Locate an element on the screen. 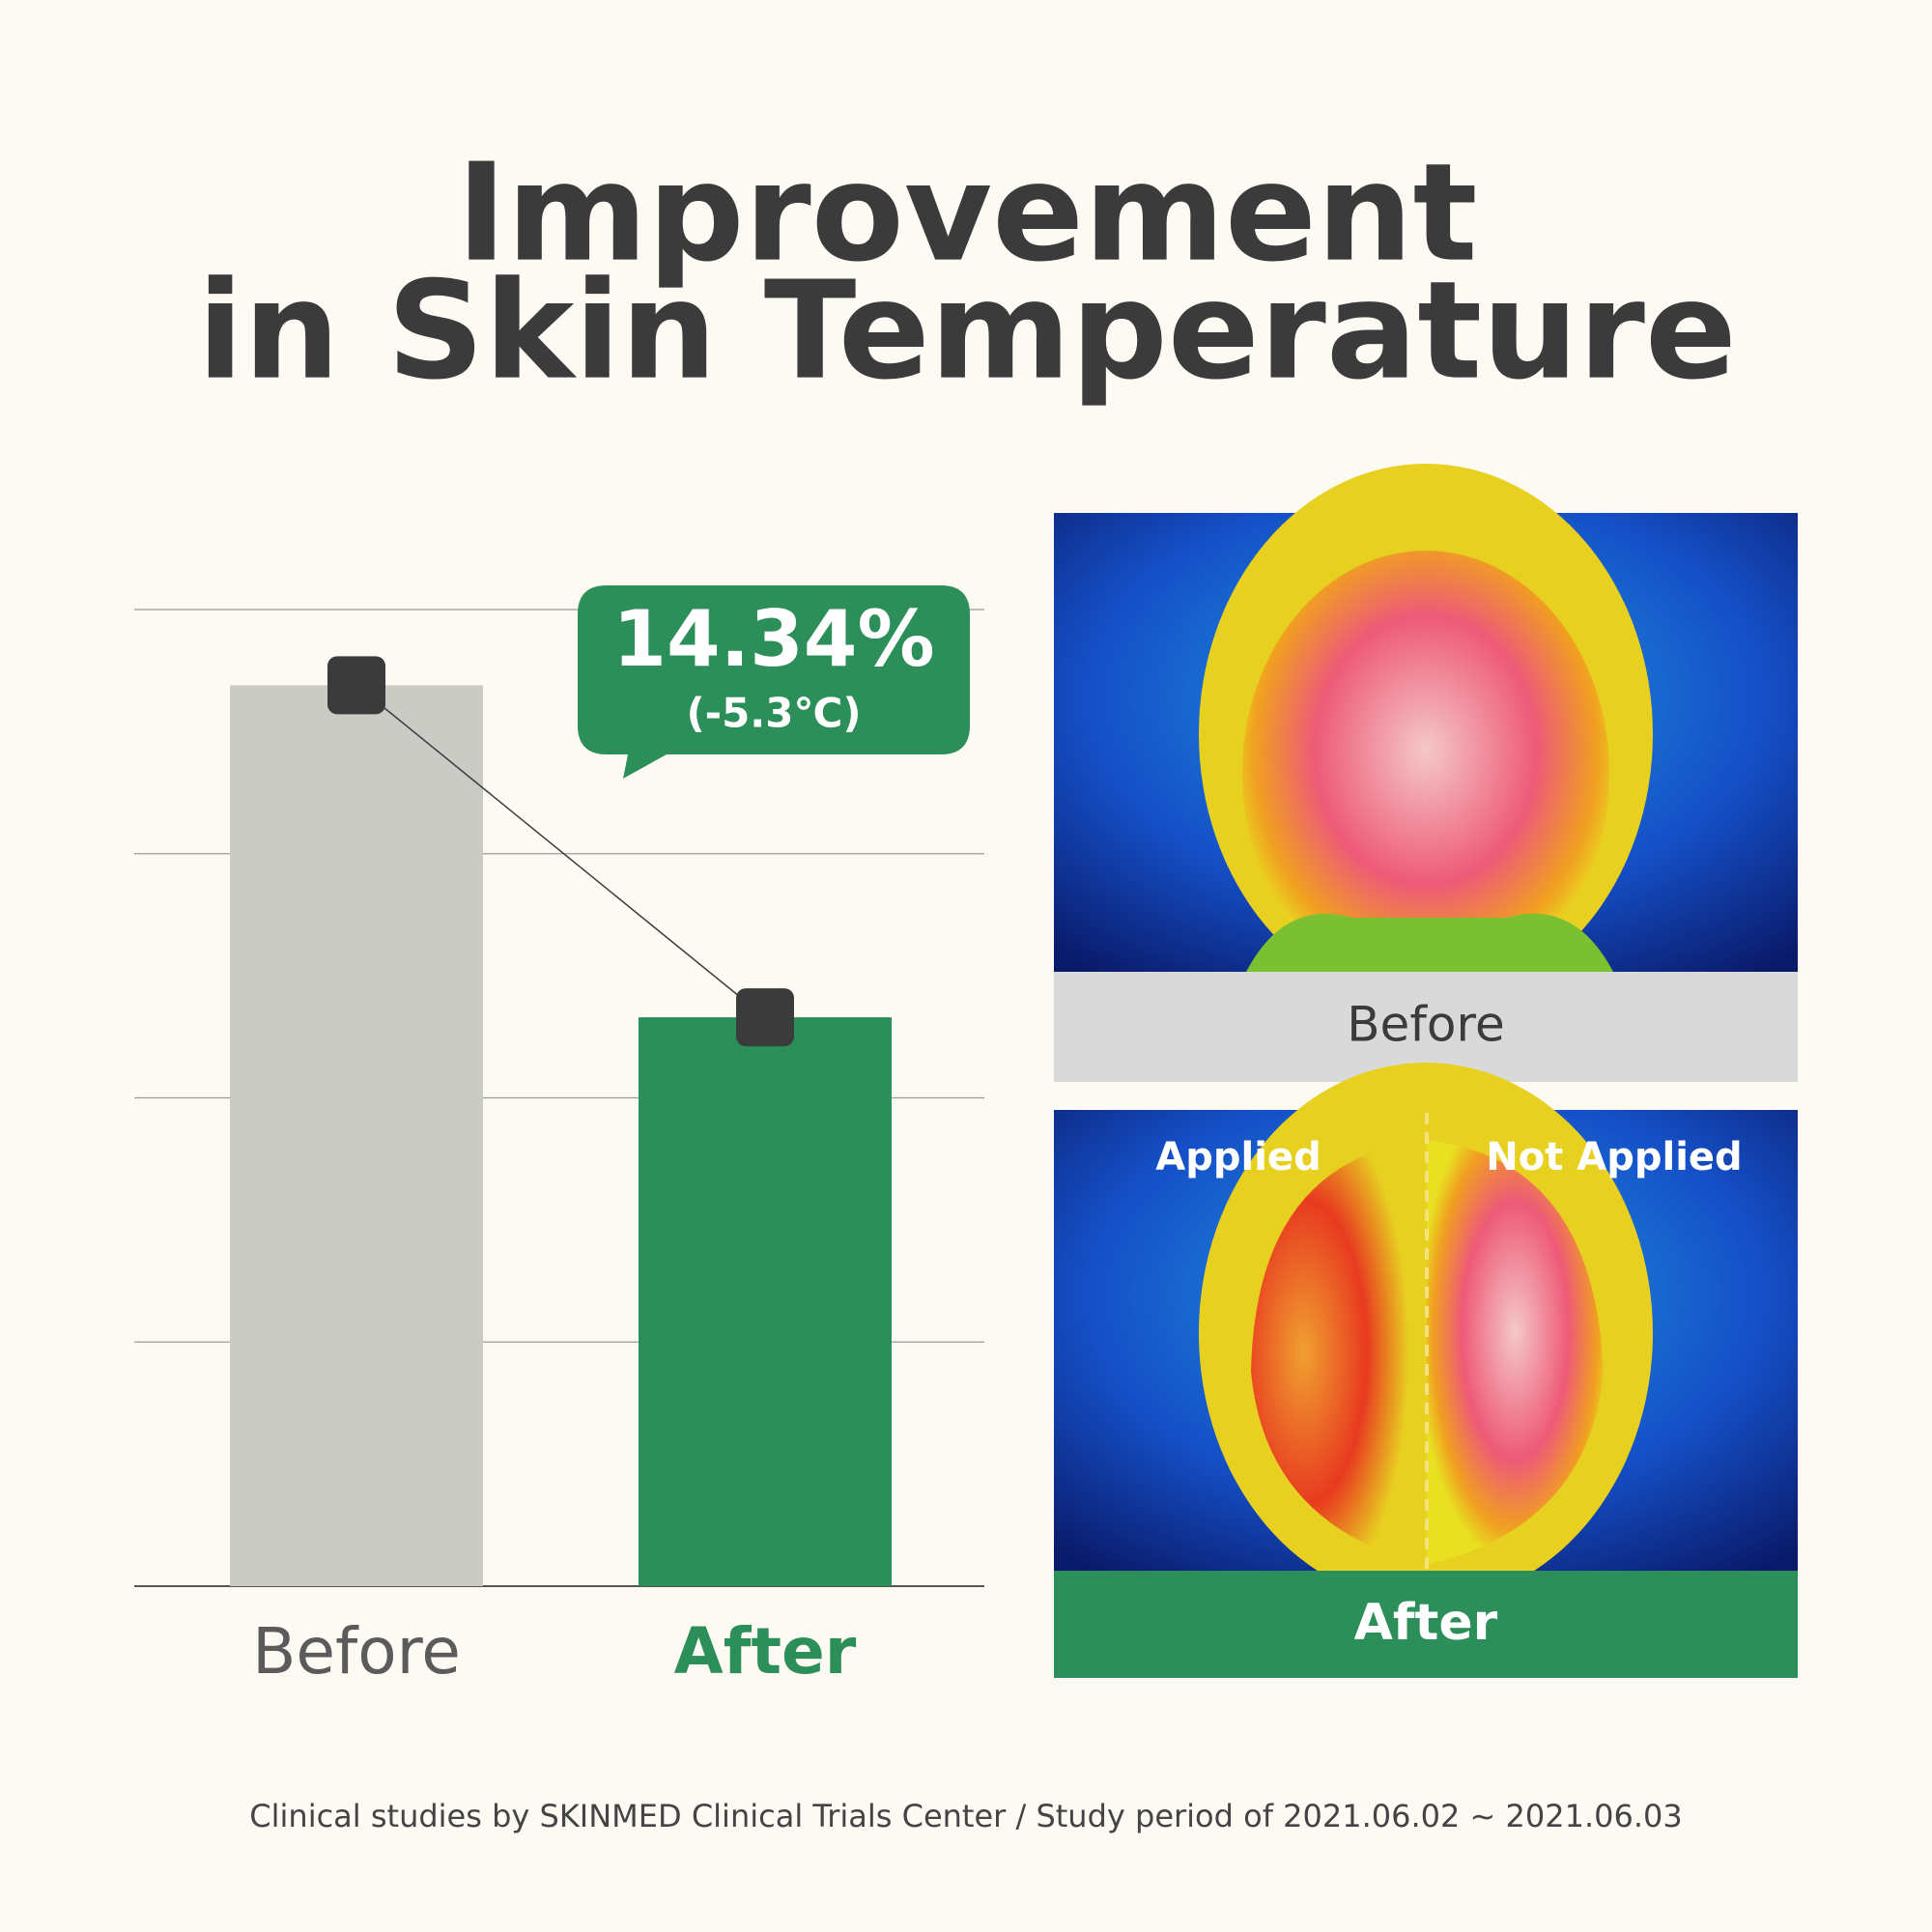 This screenshot has width=1932, height=1932. thermal-before: Before is located at coordinates (1426, 773).